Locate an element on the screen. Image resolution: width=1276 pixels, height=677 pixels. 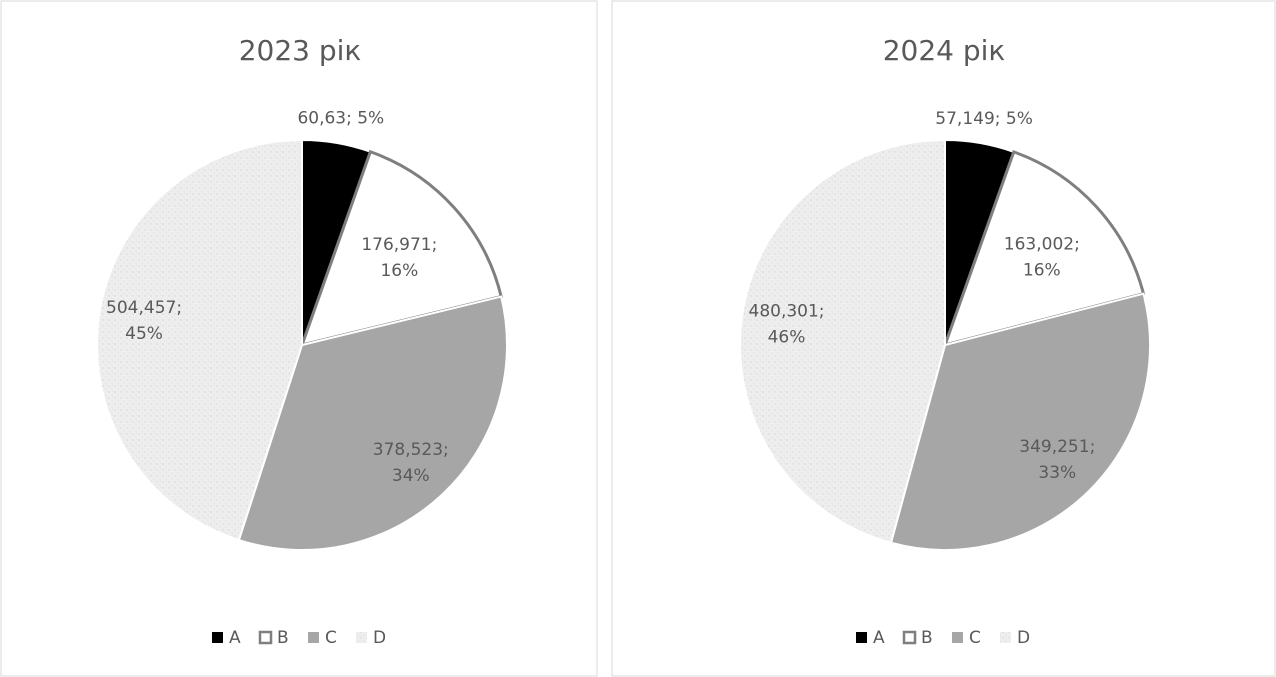
data-label: 60,63; 5% is located at coordinates (340, 119).